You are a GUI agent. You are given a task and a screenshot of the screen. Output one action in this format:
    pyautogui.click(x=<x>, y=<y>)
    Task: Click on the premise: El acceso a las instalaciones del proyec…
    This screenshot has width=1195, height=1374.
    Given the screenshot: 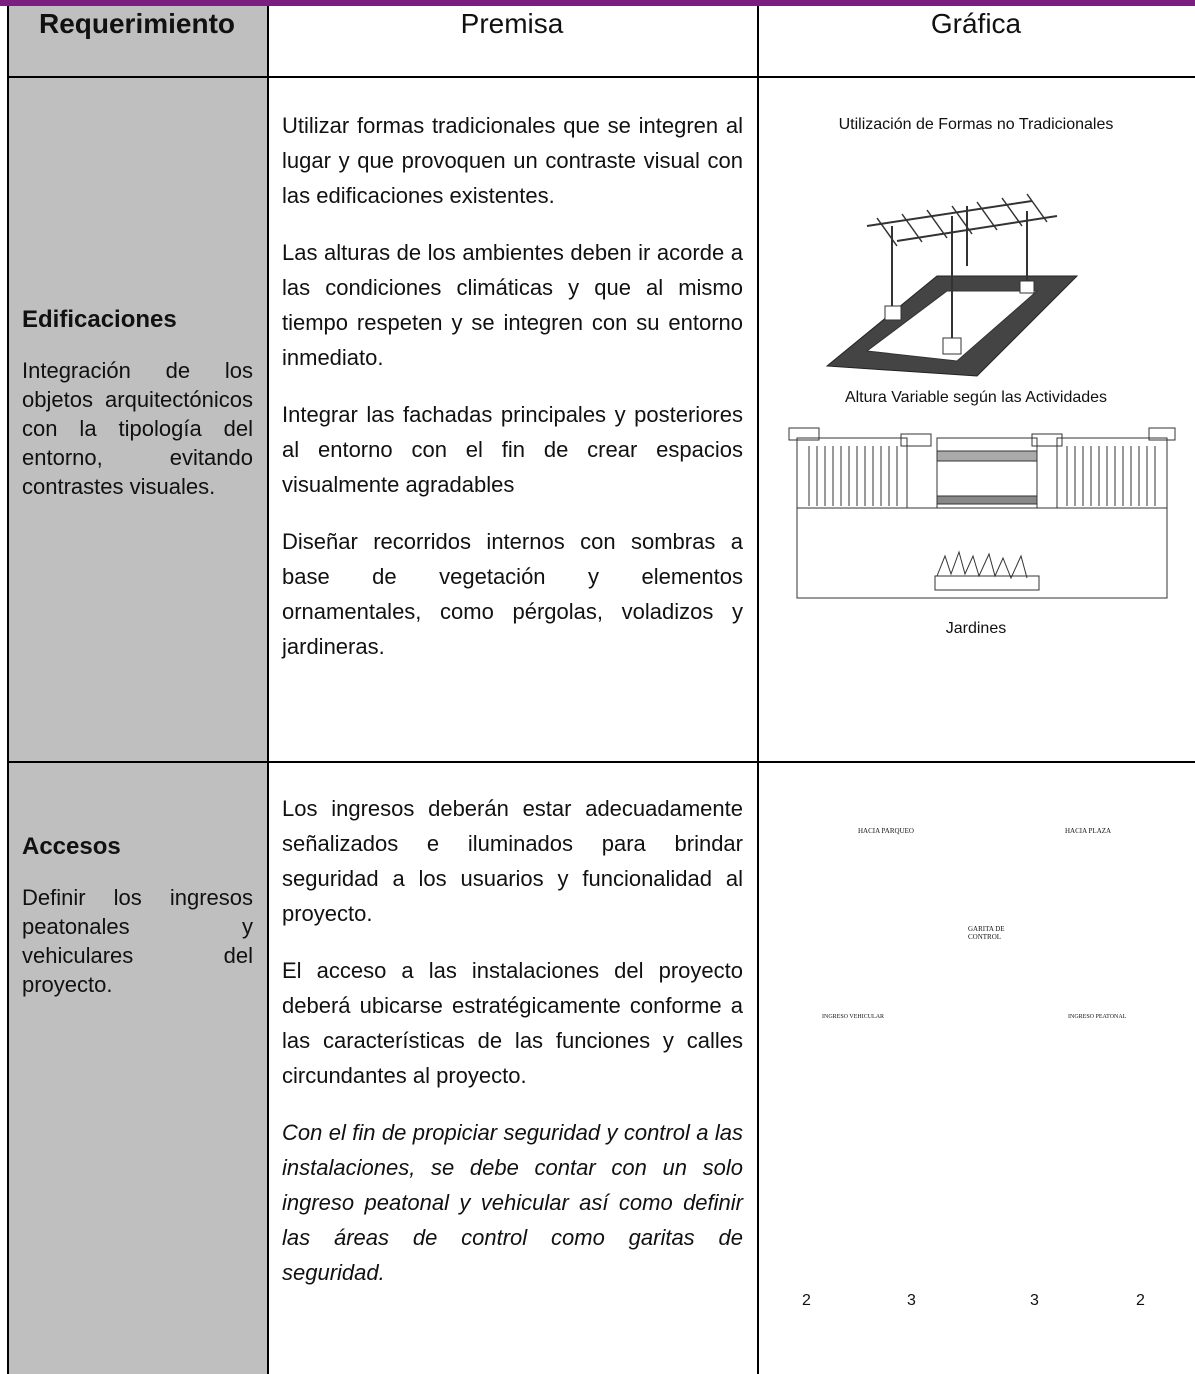 What is the action you would take?
    pyautogui.click(x=512, y=1023)
    